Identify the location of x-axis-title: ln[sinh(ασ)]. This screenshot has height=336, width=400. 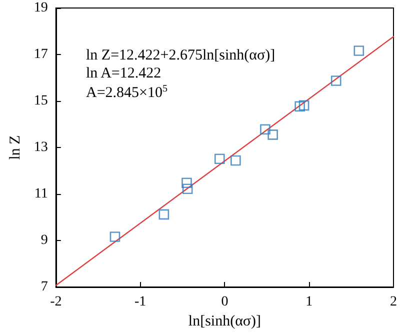
(225, 321).